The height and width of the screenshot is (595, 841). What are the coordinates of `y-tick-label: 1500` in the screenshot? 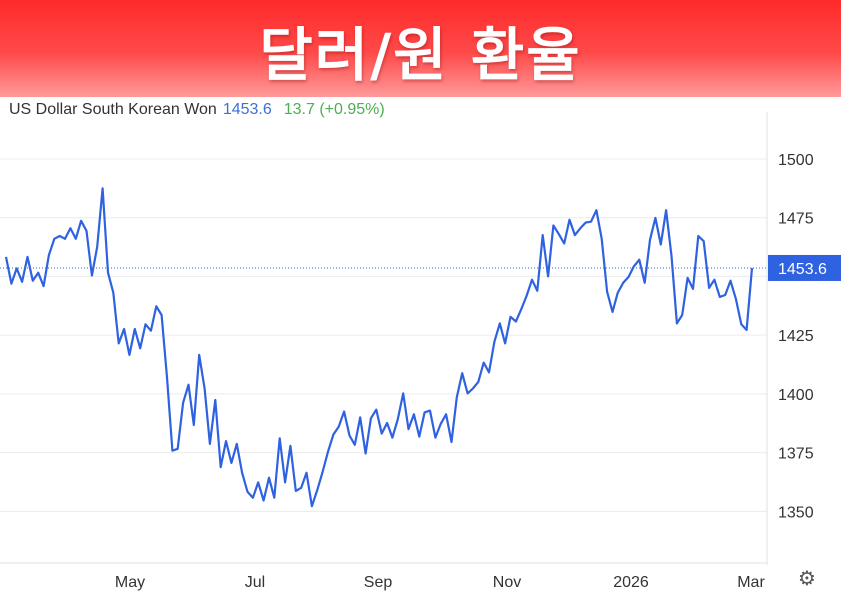 It's located at (796, 160).